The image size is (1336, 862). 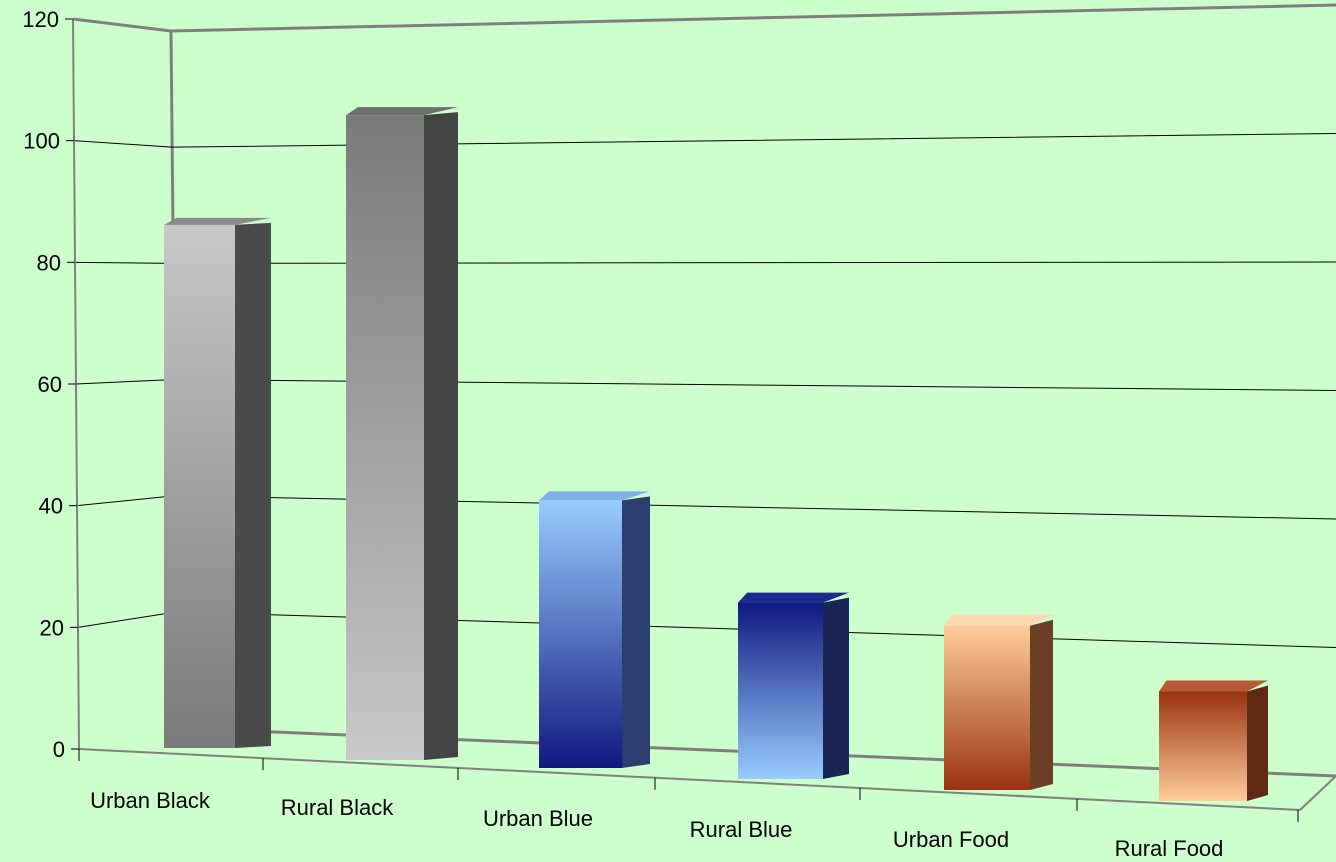 I want to click on x-category-label: Rural Black, so click(x=337, y=807).